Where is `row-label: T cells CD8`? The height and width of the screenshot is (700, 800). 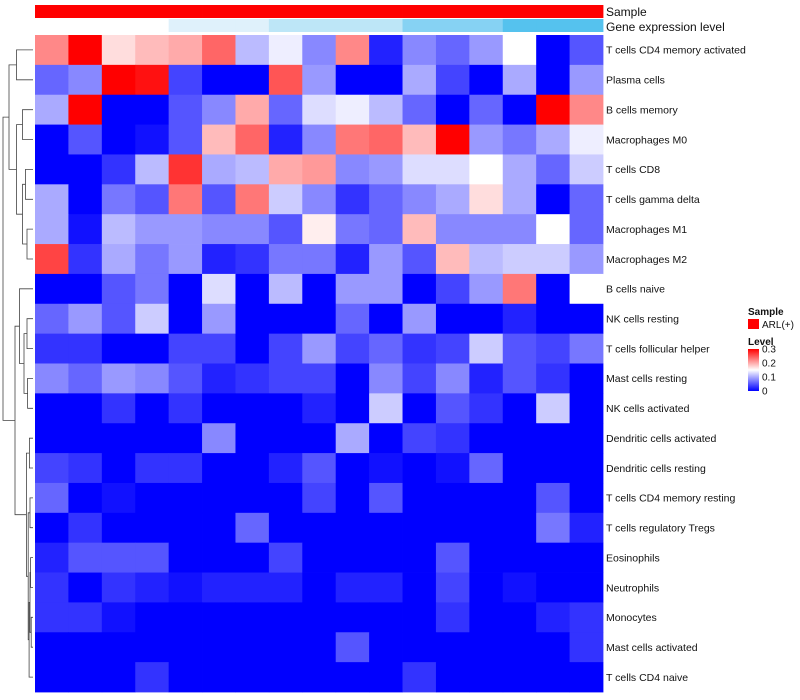
row-label: T cells CD8 is located at coordinates (633, 170).